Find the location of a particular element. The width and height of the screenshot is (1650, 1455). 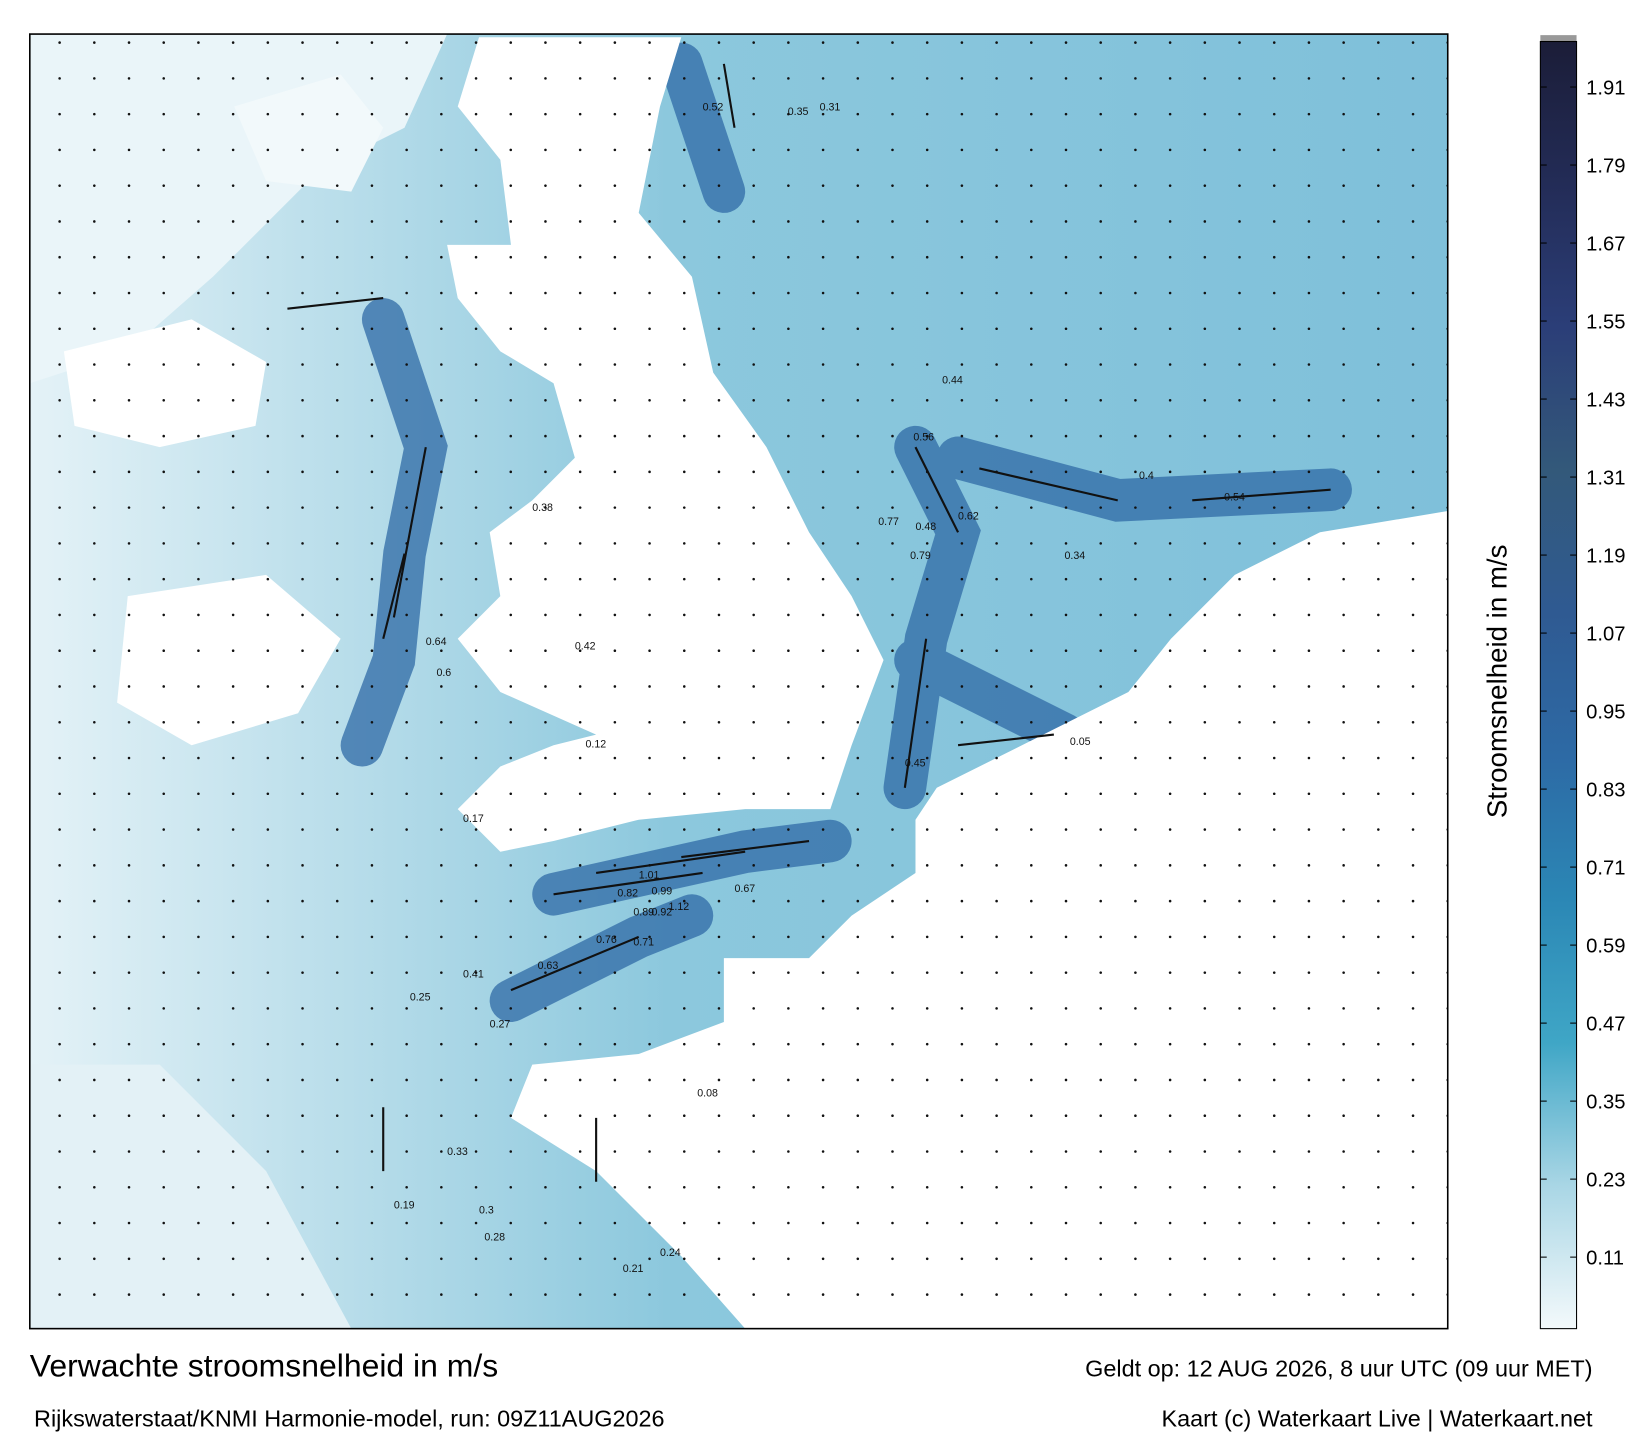

colorbar-tick-label: 1.67 is located at coordinates (1605, 244).